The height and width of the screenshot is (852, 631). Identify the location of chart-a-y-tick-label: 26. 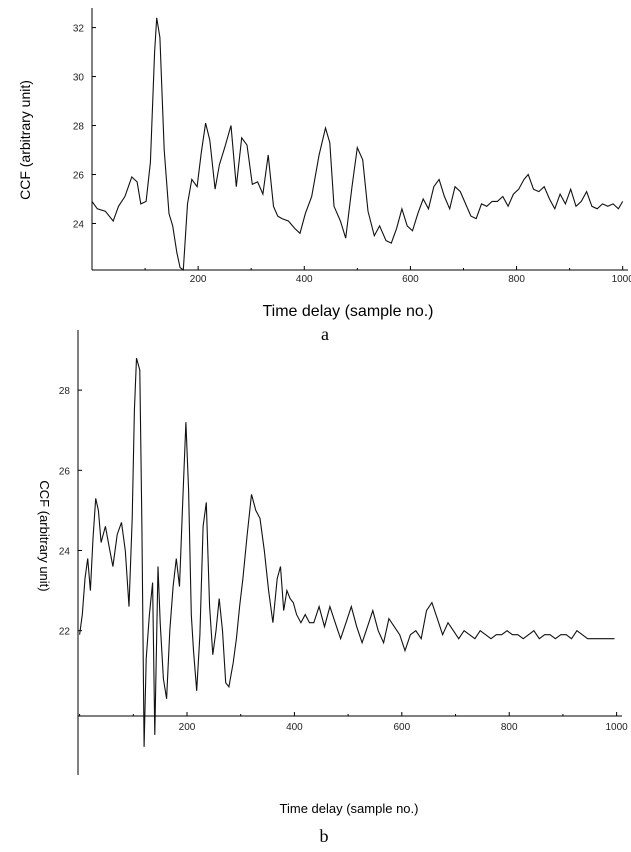
(79, 176).